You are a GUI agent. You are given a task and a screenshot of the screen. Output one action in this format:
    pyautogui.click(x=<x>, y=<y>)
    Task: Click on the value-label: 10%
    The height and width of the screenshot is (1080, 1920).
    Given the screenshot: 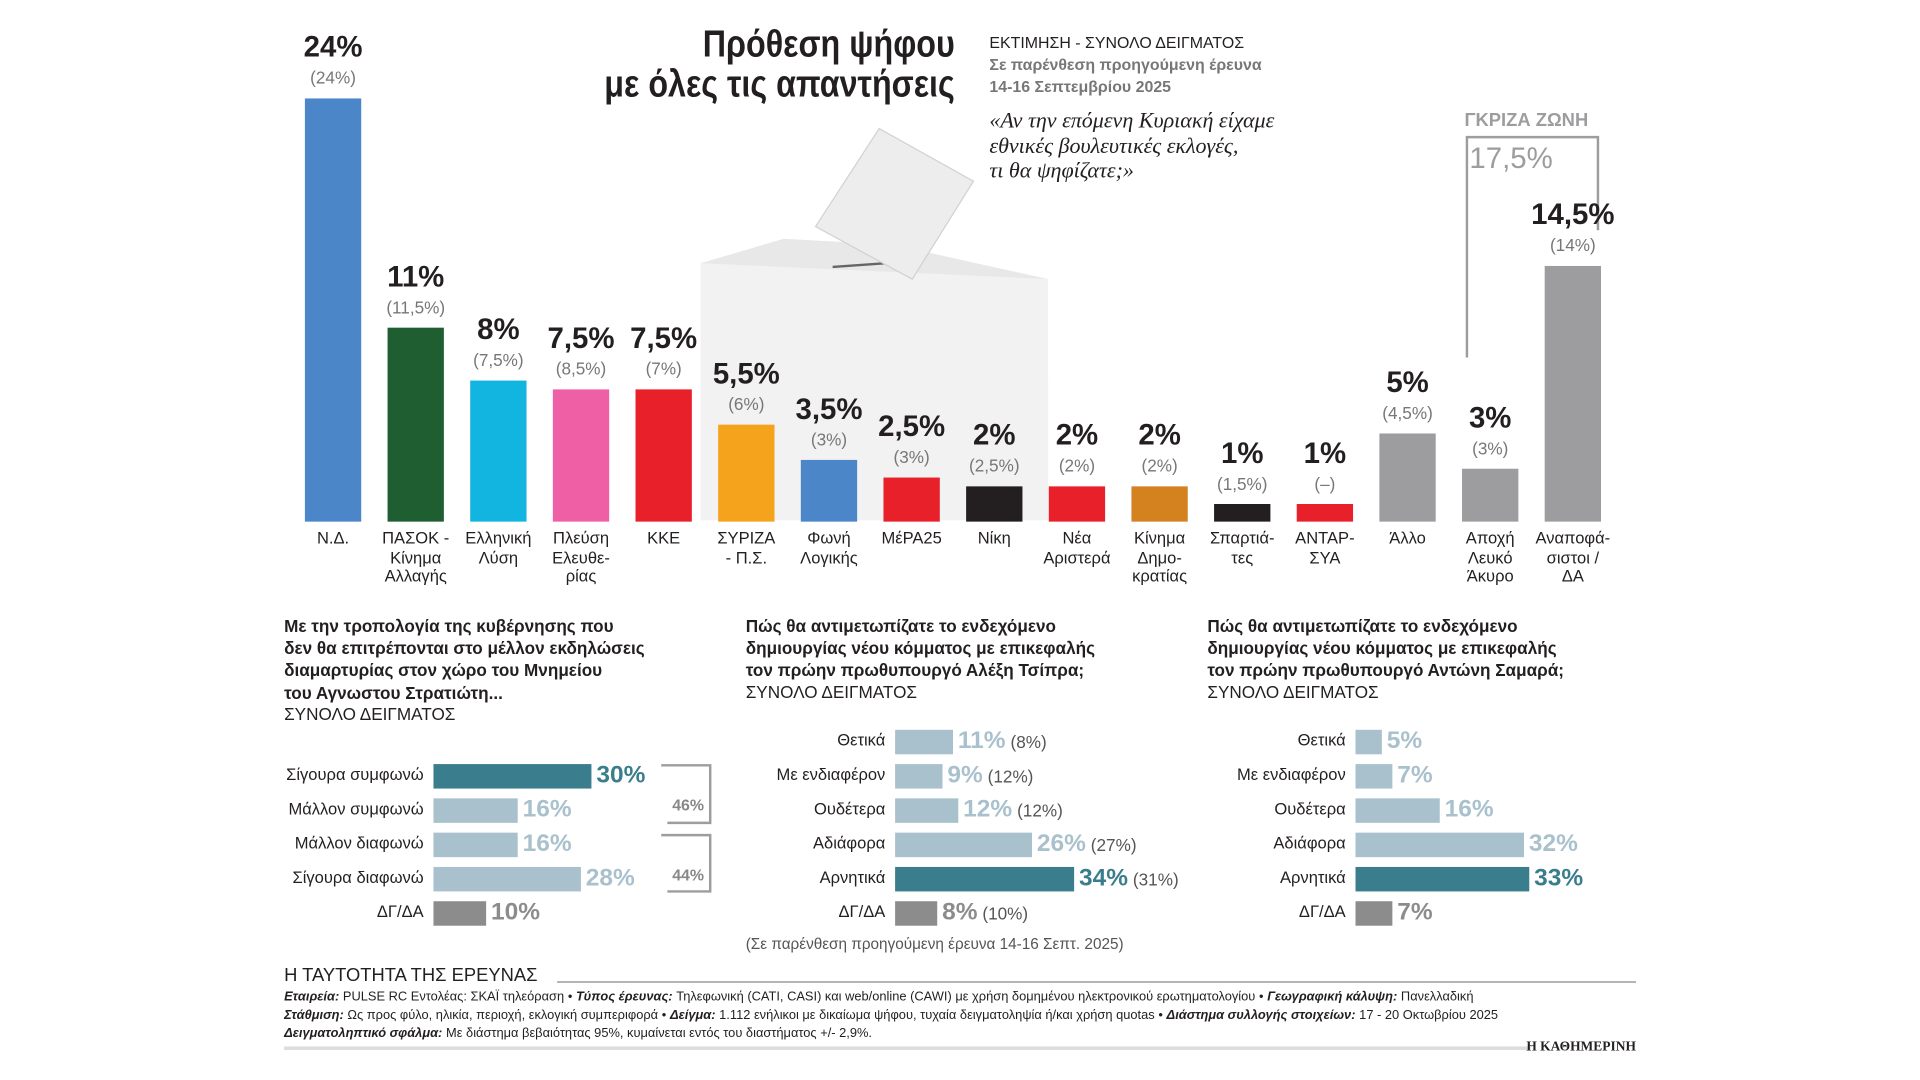 What is the action you would take?
    pyautogui.click(x=516, y=912)
    